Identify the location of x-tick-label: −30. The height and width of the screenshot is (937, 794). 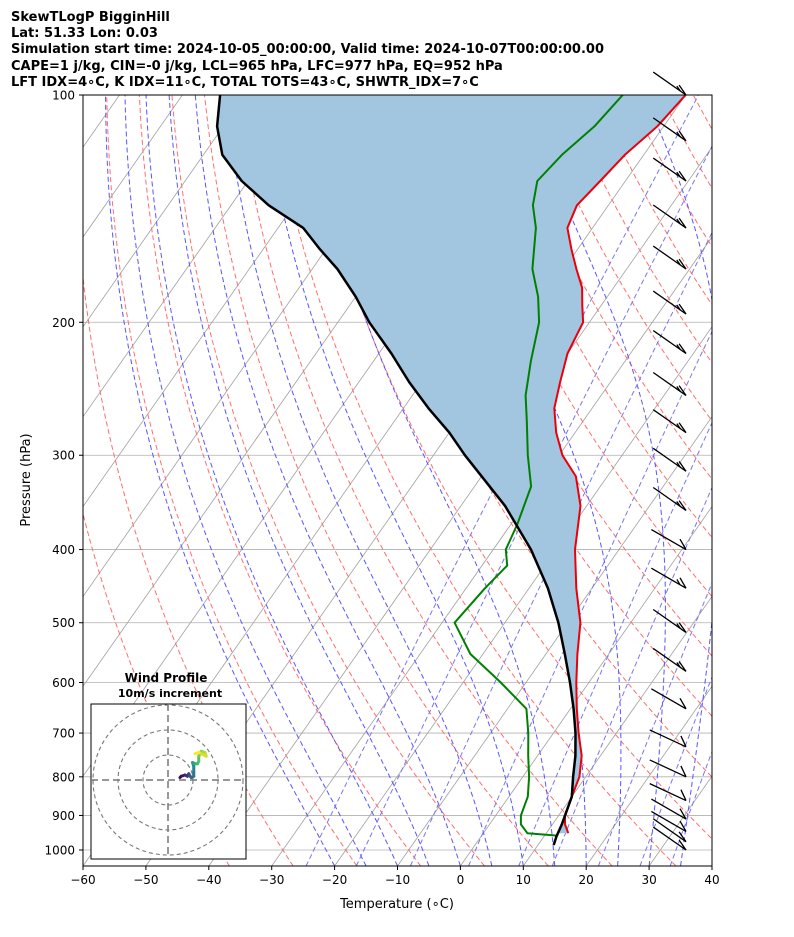
(271, 880).